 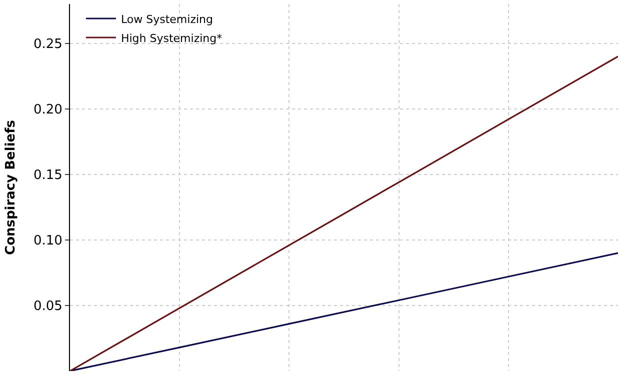 I want to click on y-axis-title: Conspiracy Beliefs, so click(x=10, y=187).